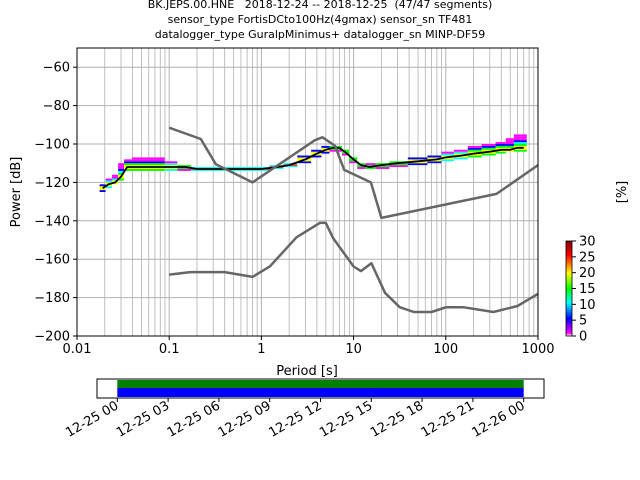 This screenshot has height=480, width=640. Describe the element at coordinates (52, 298) in the screenshot. I see `y-tick-label: −180` at that location.